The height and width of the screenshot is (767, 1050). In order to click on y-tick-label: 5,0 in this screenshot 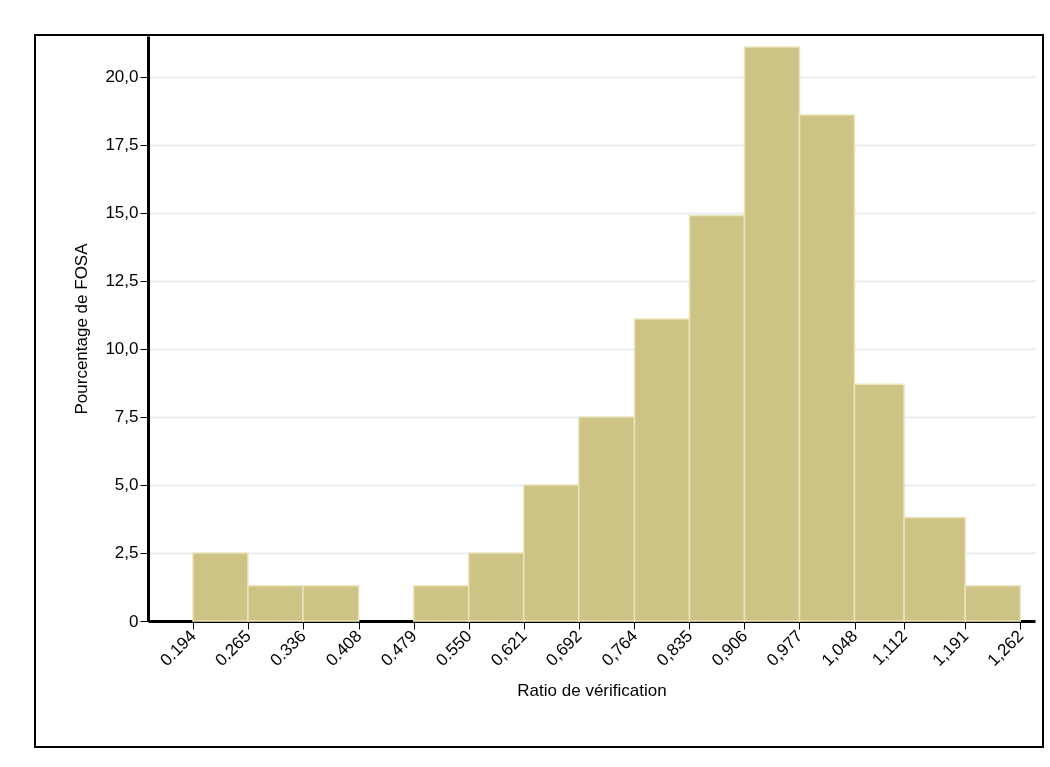, I will do `click(126, 485)`.